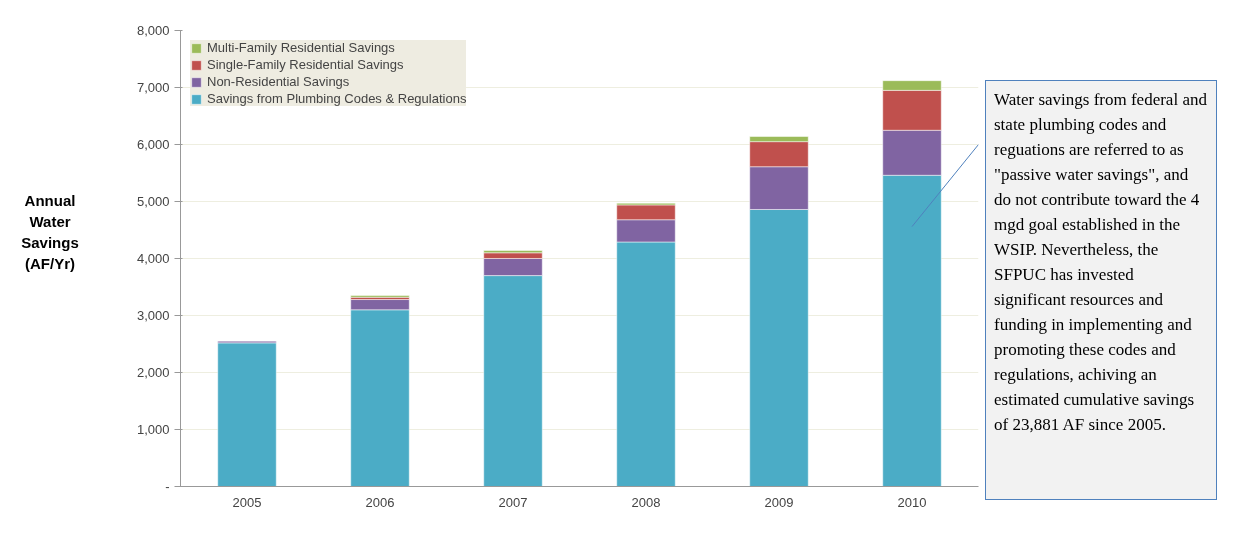 Image resolution: width=1252 pixels, height=542 pixels. Describe the element at coordinates (247, 502) in the screenshot. I see `x-tick-label: 2005` at that location.